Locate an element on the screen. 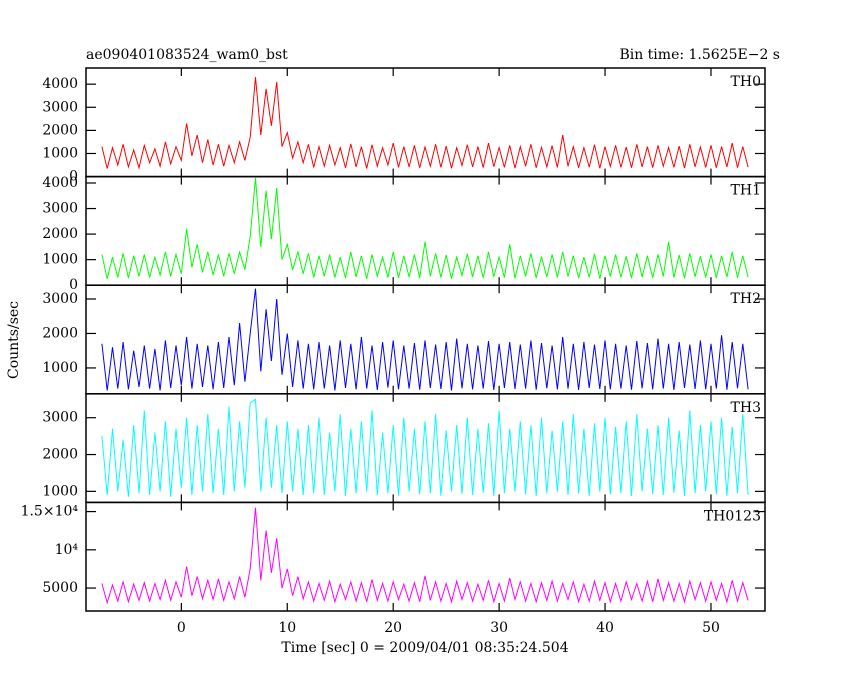 The height and width of the screenshot is (680, 850). x-tick-label: 30 is located at coordinates (499, 628).